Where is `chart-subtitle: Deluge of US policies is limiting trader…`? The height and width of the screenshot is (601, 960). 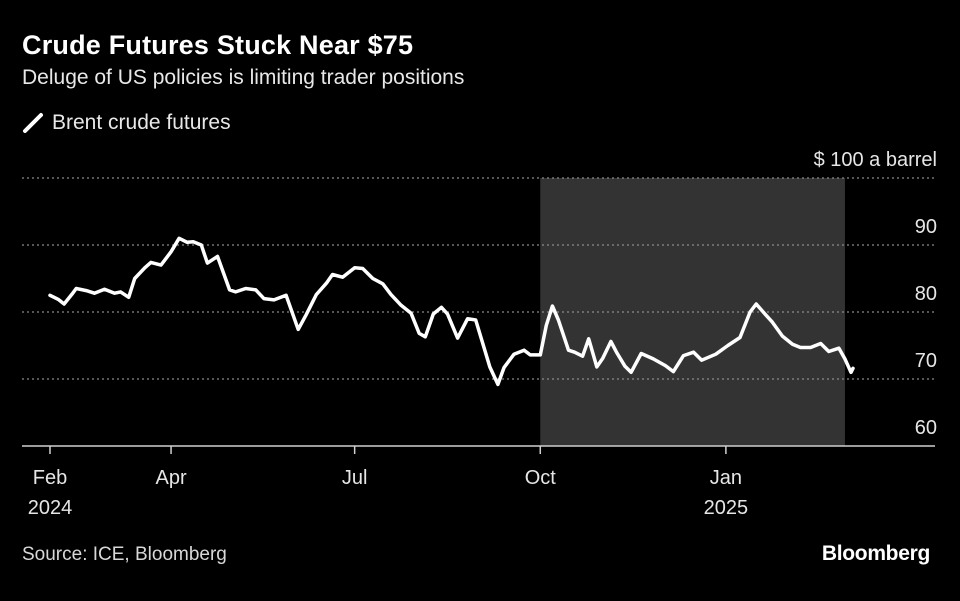
chart-subtitle: Deluge of US policies is limiting trader… is located at coordinates (243, 77).